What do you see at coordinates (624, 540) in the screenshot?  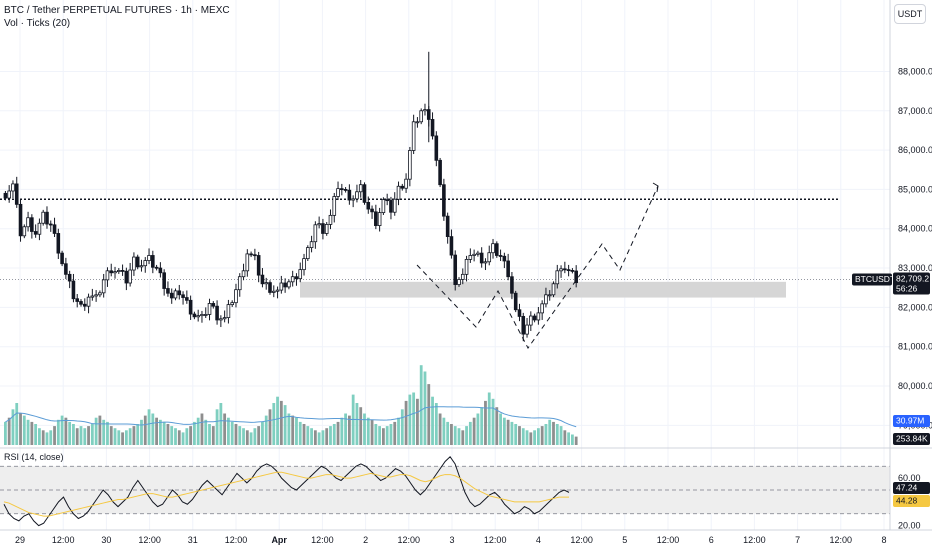 I see `time-tick-label: 5` at bounding box center [624, 540].